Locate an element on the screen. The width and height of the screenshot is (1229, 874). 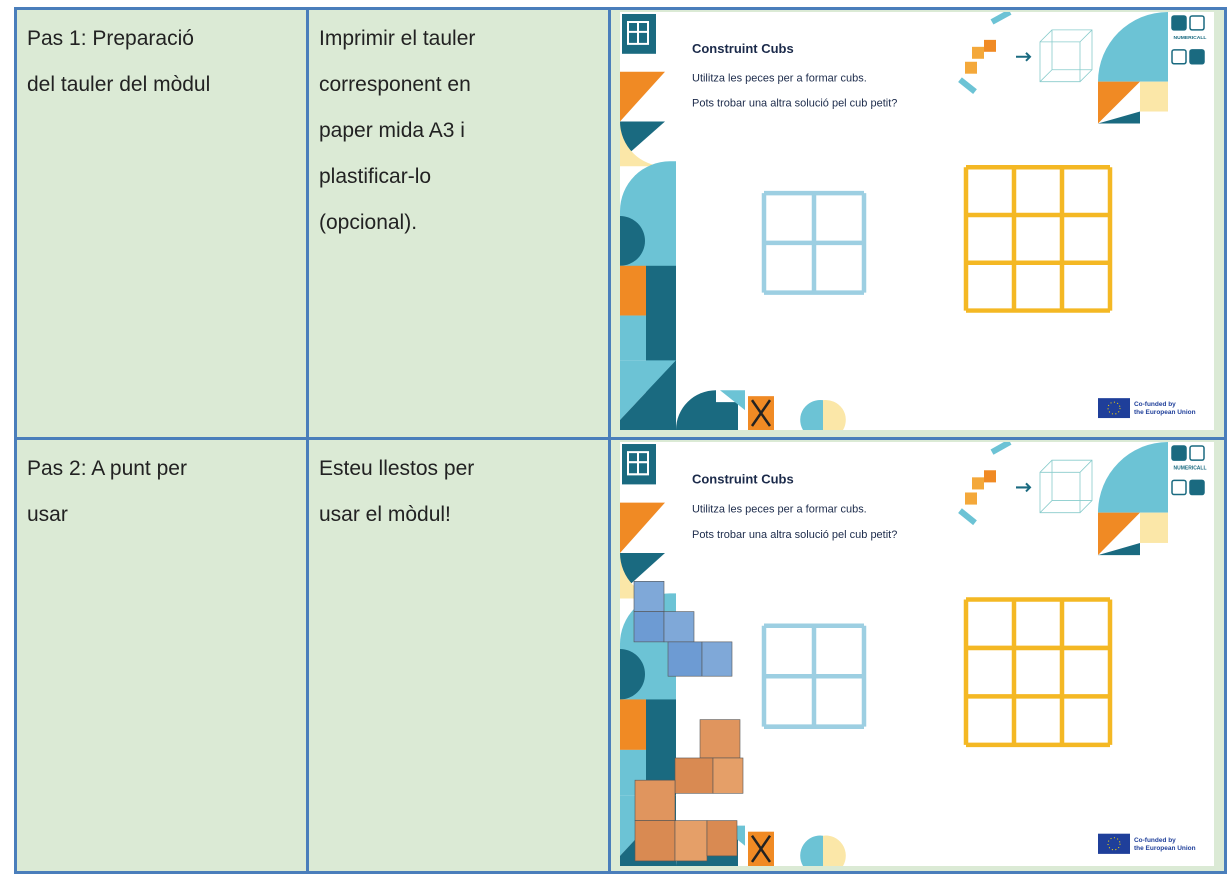
action-text: Esteu llestos per usar el mòdul! is located at coordinates (458, 492).